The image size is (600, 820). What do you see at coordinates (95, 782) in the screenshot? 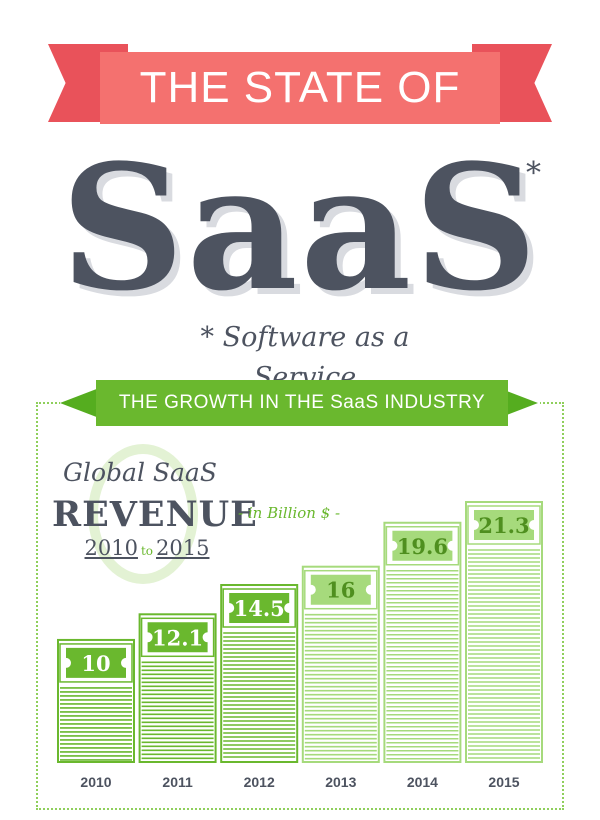
I see `x-tick-label: 2010` at bounding box center [95, 782].